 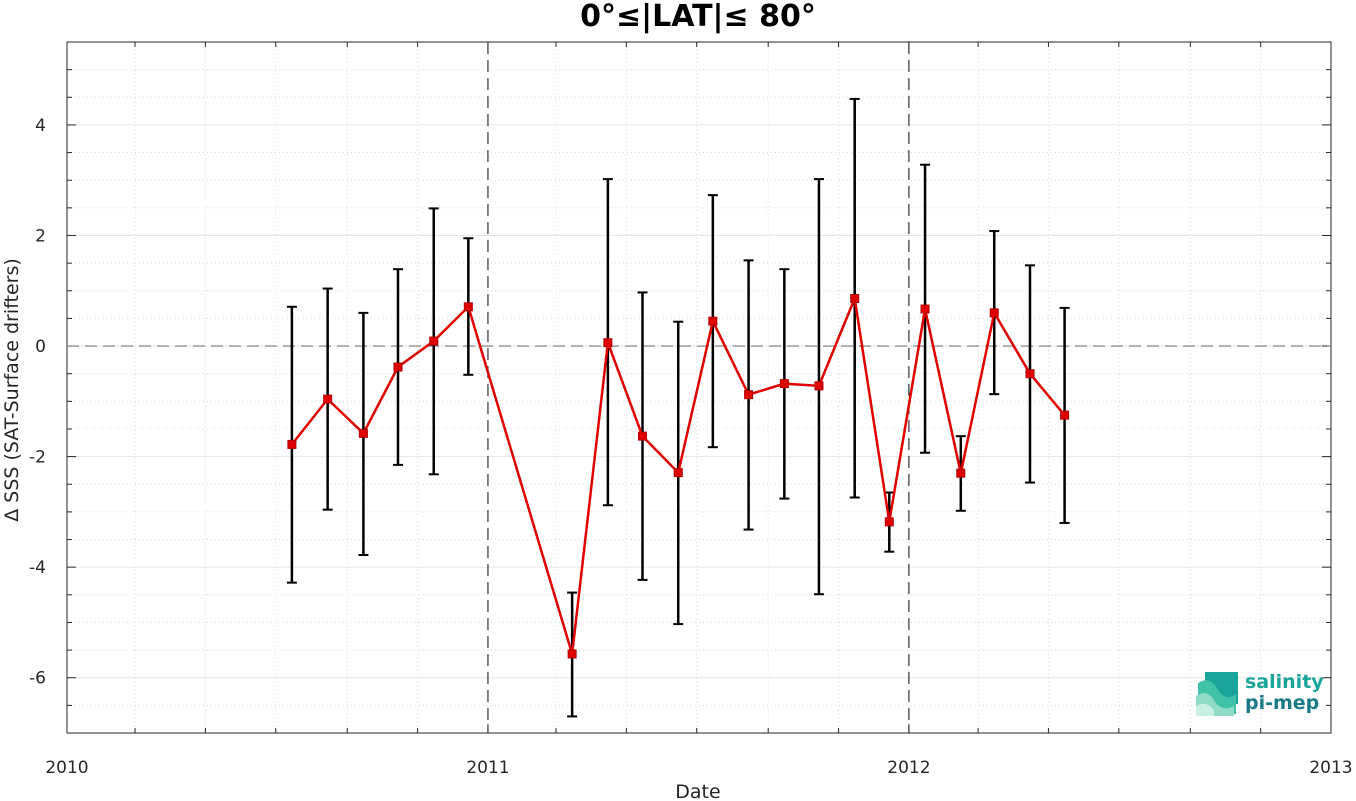 What do you see at coordinates (40, 347) in the screenshot?
I see `y-tick-label: 0` at bounding box center [40, 347].